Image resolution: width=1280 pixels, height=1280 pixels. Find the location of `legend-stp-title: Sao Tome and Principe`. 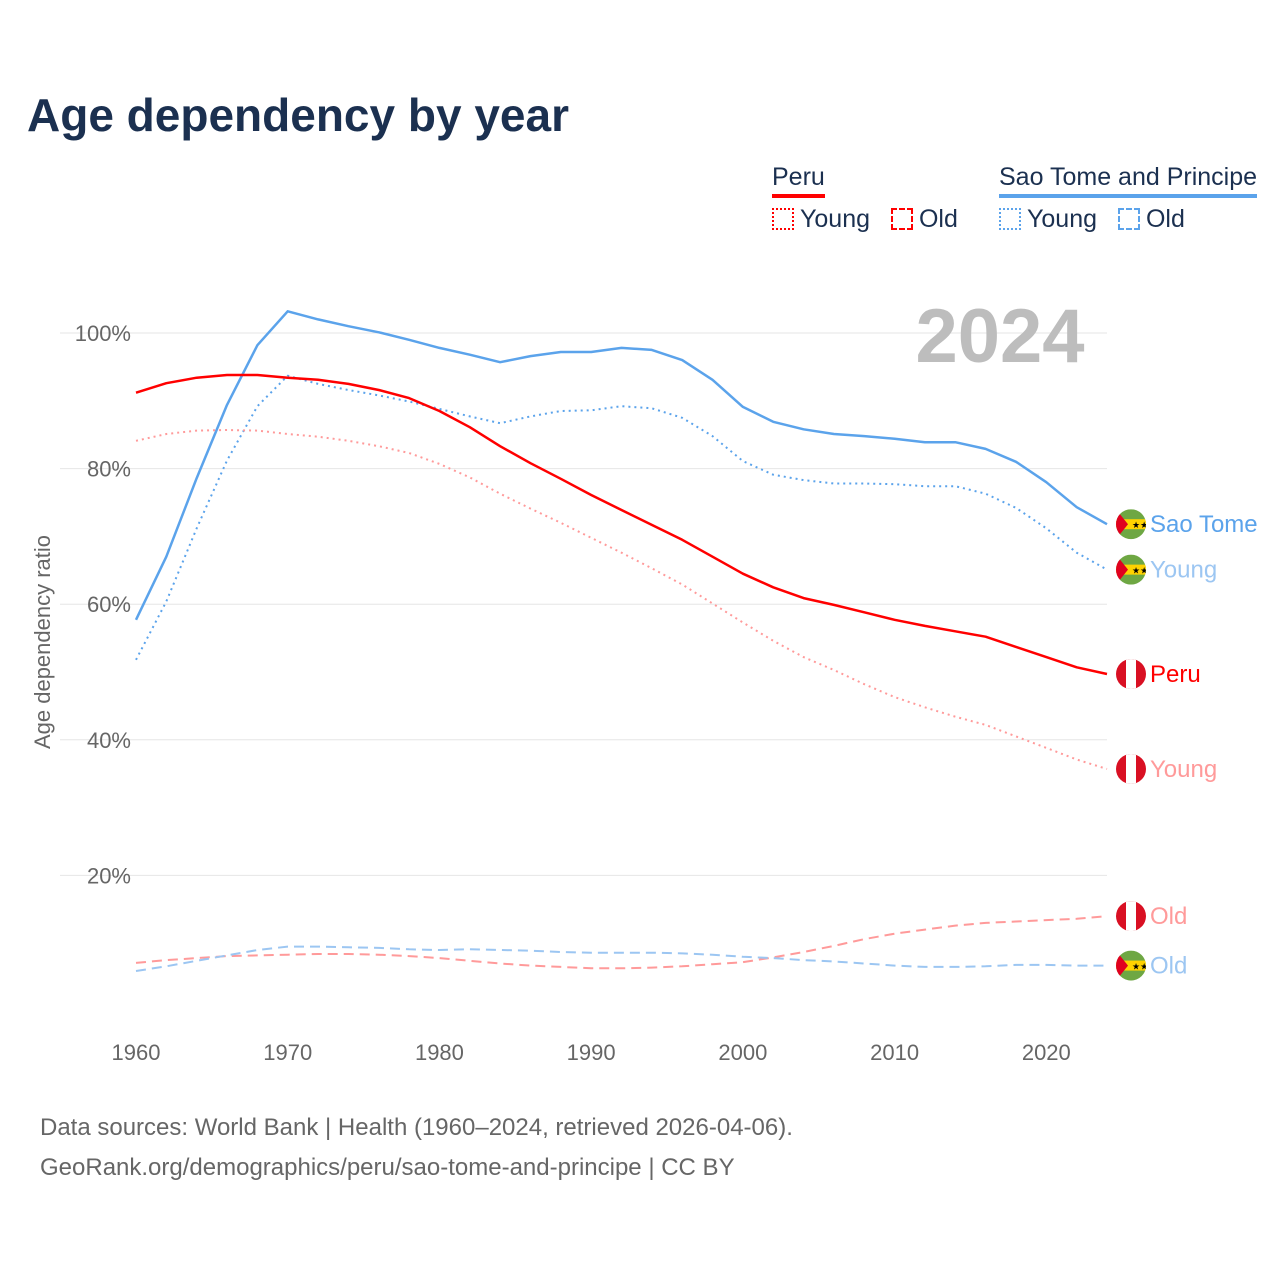

legend-stp-title: Sao Tome and Principe is located at coordinates (1128, 180).